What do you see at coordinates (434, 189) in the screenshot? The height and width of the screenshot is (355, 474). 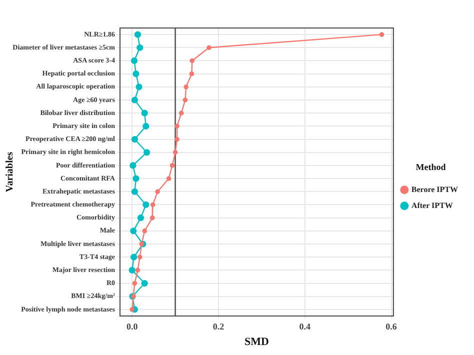 I see `legend-label: Berore IPTW` at bounding box center [434, 189].